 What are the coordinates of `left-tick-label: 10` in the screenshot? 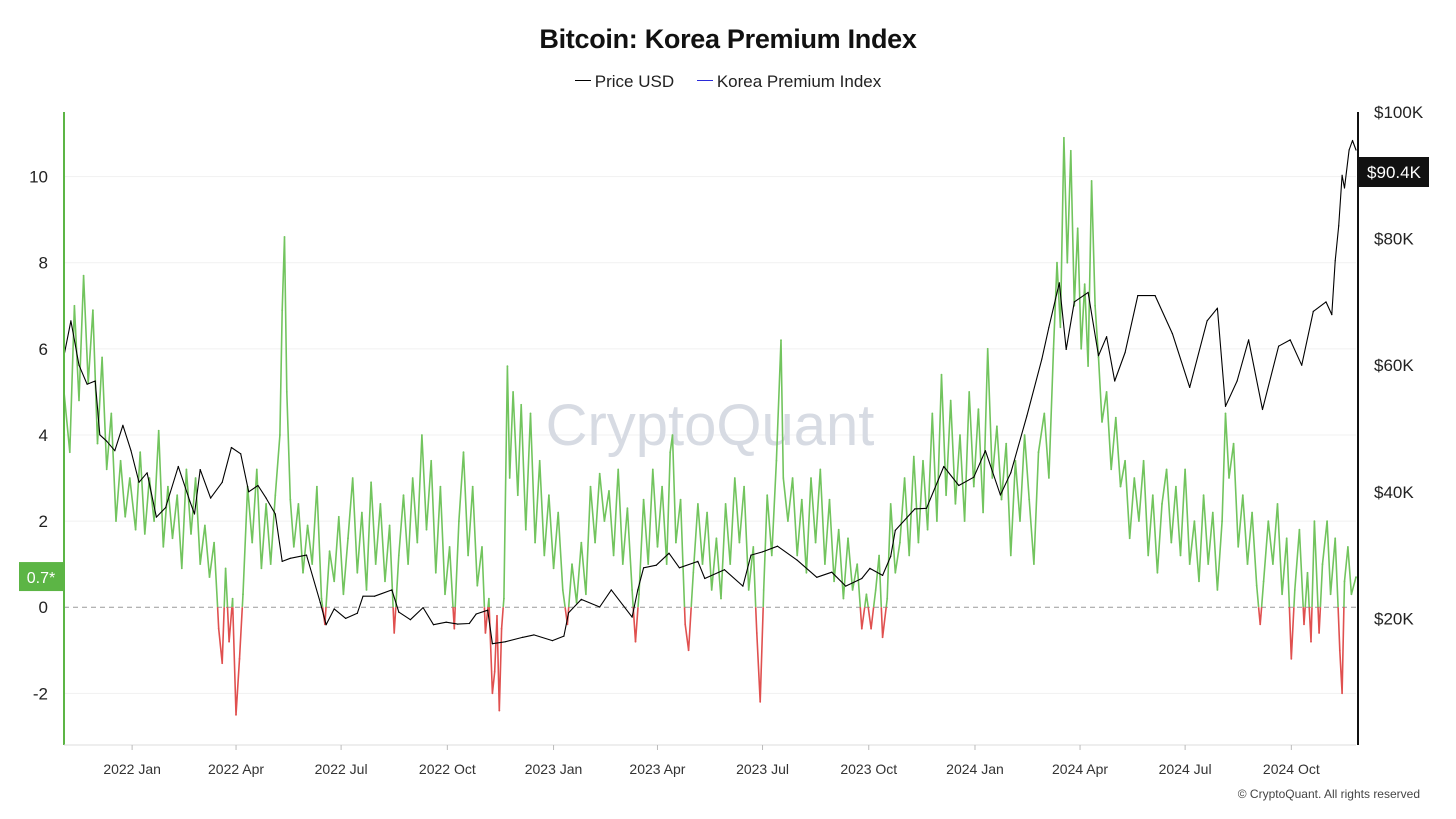 It's located at (38, 177).